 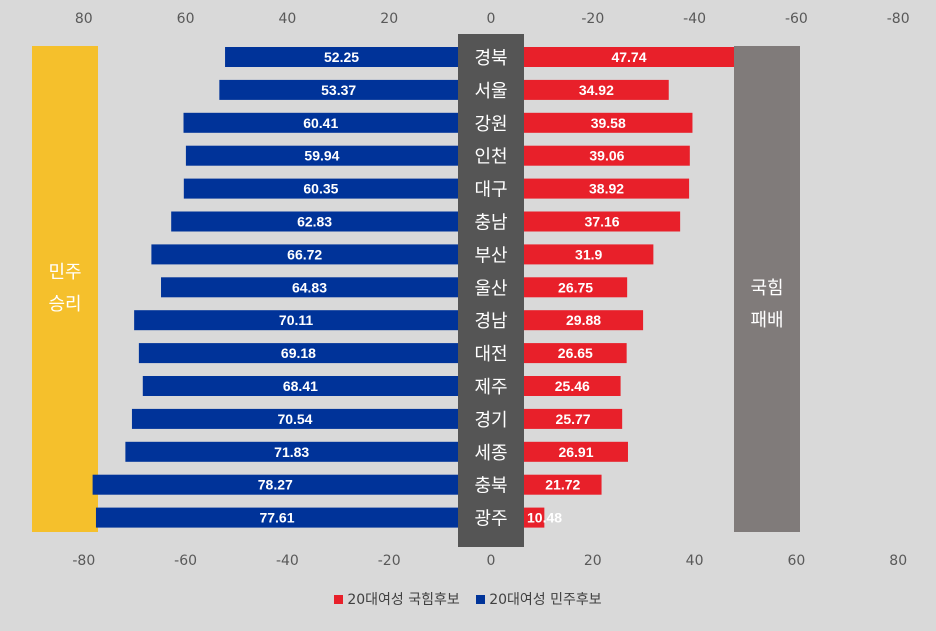 I want to click on minju-win-label: 승리, so click(x=64, y=304).